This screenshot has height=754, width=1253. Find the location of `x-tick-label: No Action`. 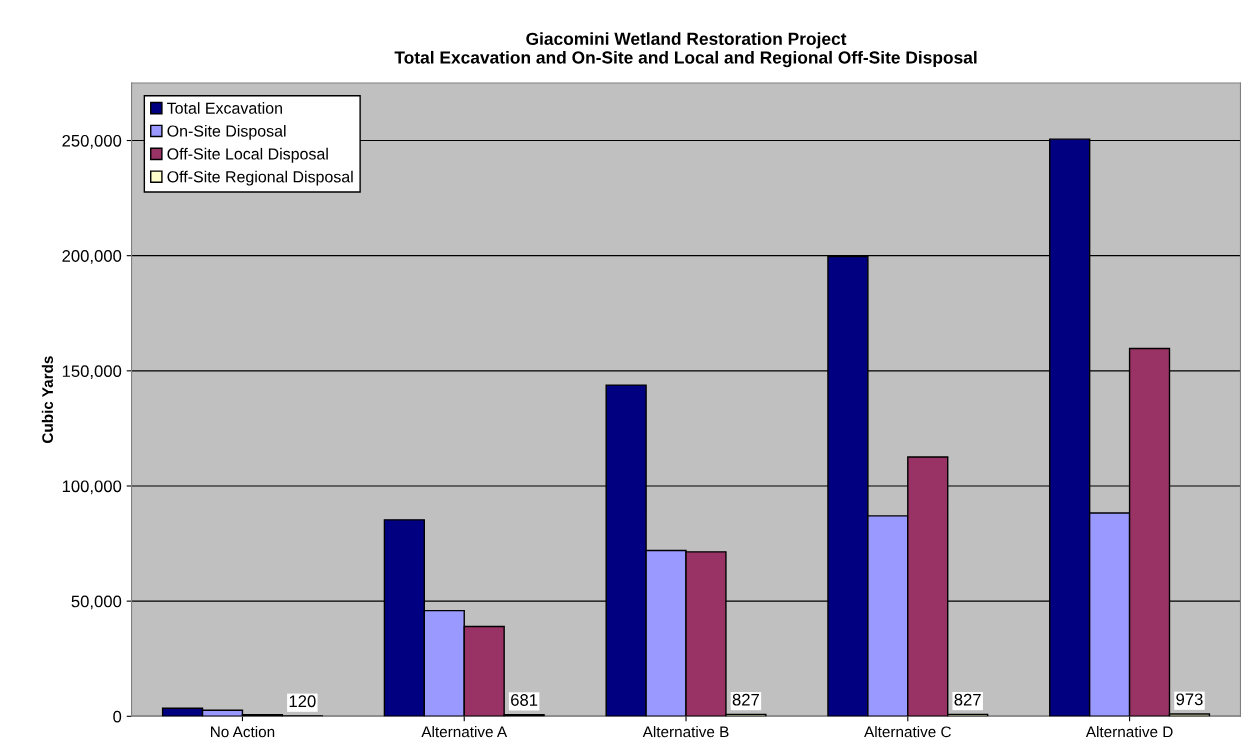

x-tick-label: No Action is located at coordinates (243, 732).